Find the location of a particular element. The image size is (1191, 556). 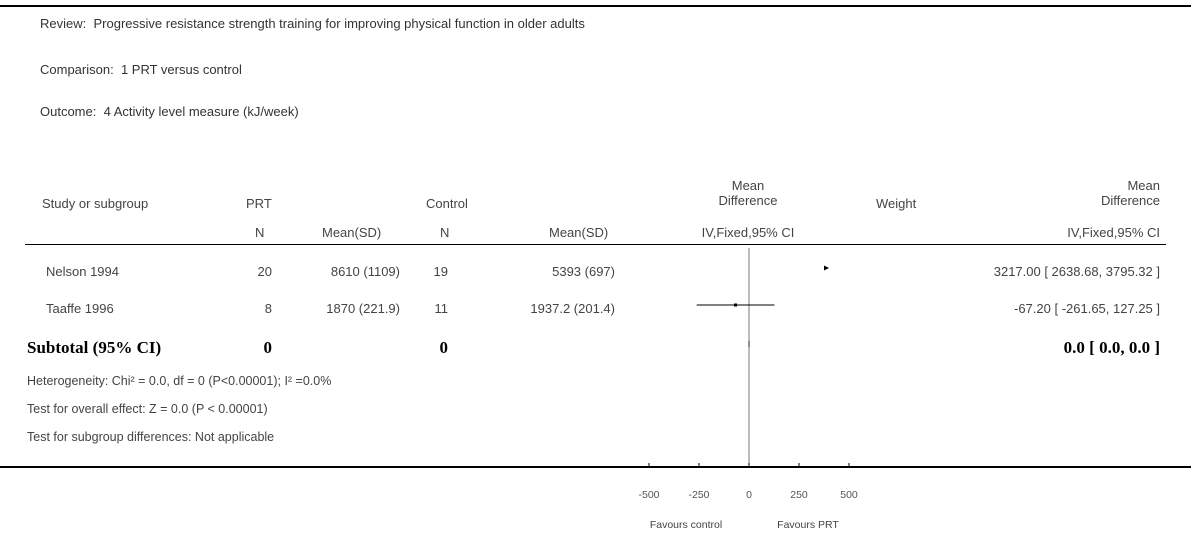

prt-n: 8 is located at coordinates (268, 308).